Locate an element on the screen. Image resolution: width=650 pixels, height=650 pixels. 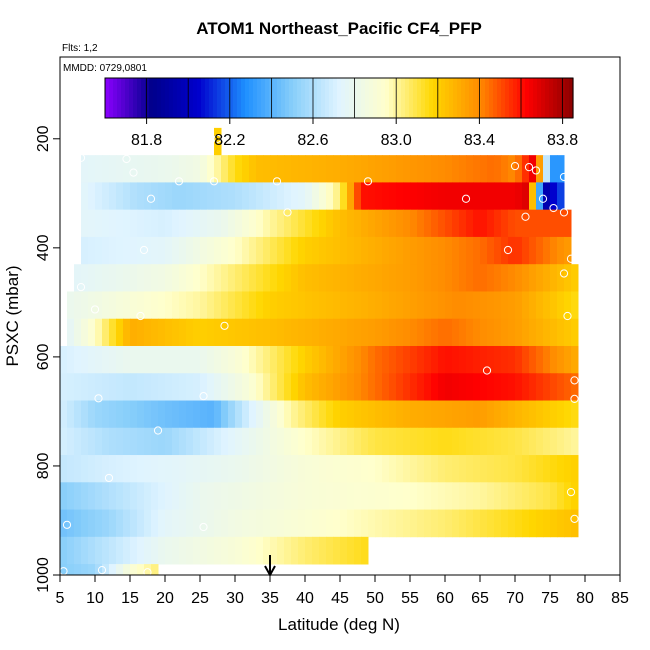
sample-point is located at coordinates (574, 518).